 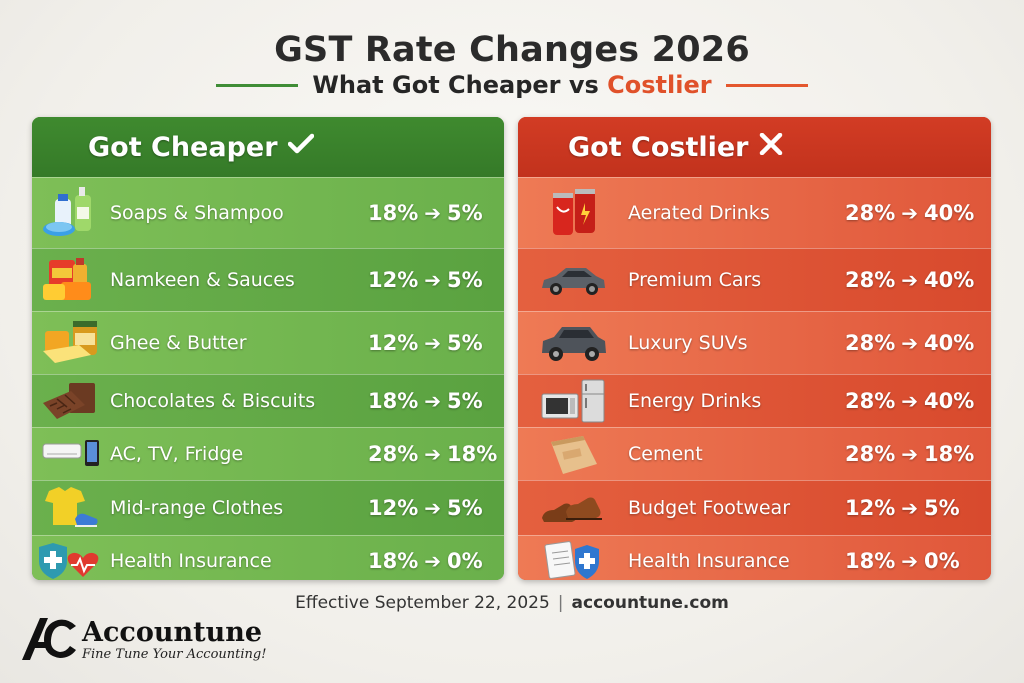 What do you see at coordinates (71, 343) in the screenshot?
I see `butter-jar-icon` at bounding box center [71, 343].